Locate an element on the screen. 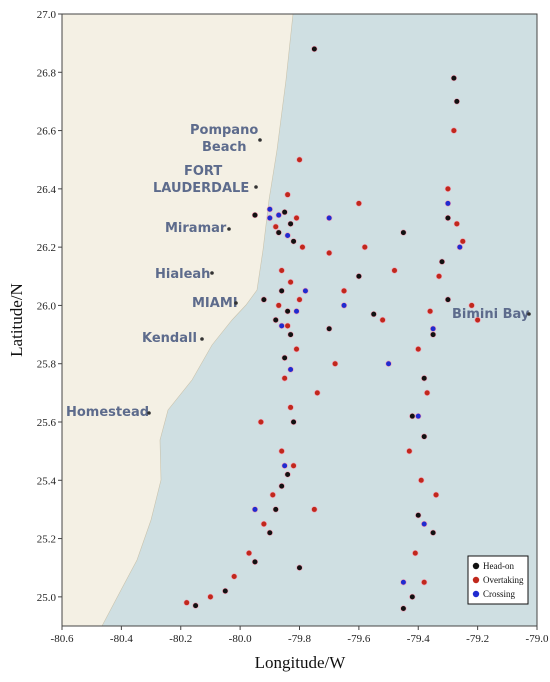  city-label: FORT is located at coordinates (203, 171).